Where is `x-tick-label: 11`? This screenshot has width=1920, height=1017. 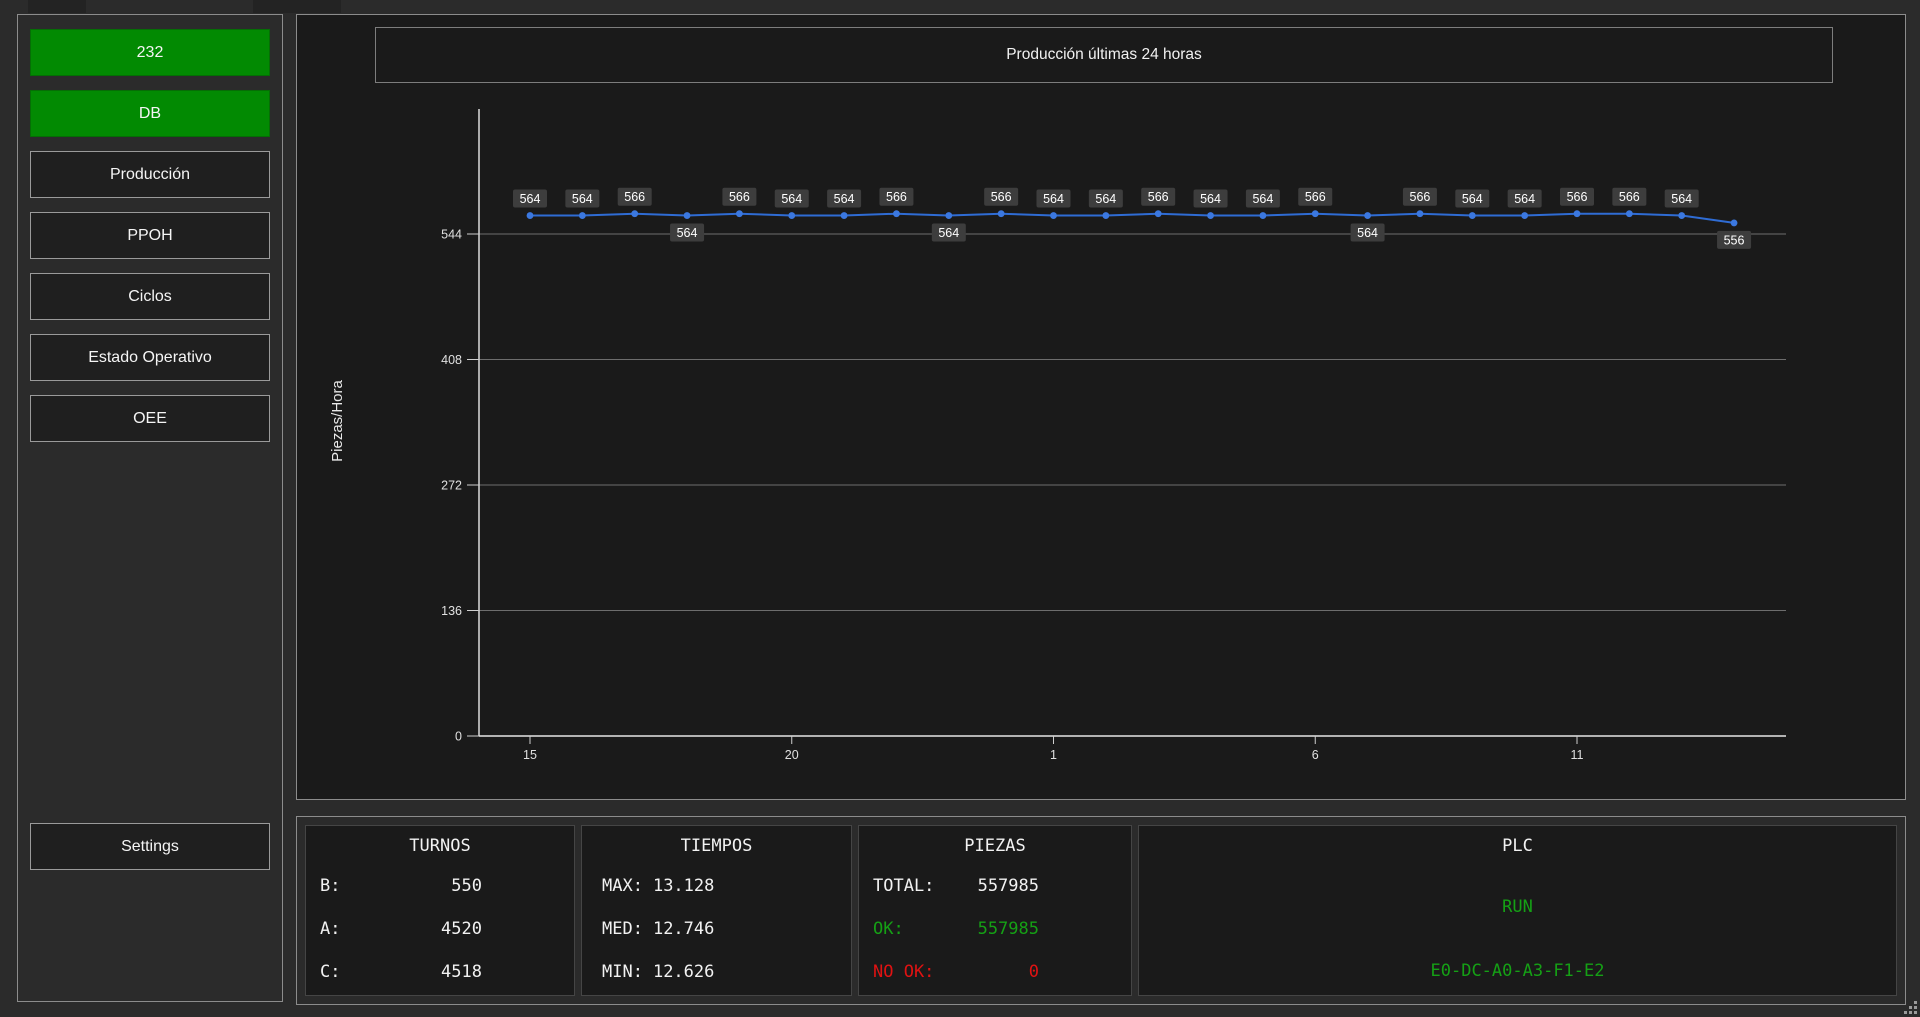 x-tick-label: 11 is located at coordinates (1577, 755).